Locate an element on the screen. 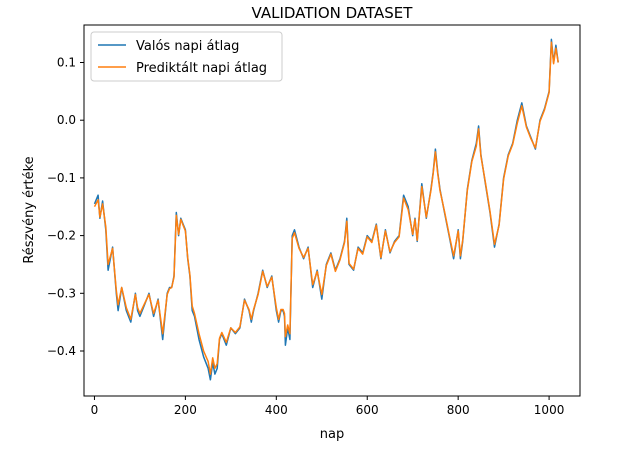  y-tick-label: −0.4 is located at coordinates (61, 351).